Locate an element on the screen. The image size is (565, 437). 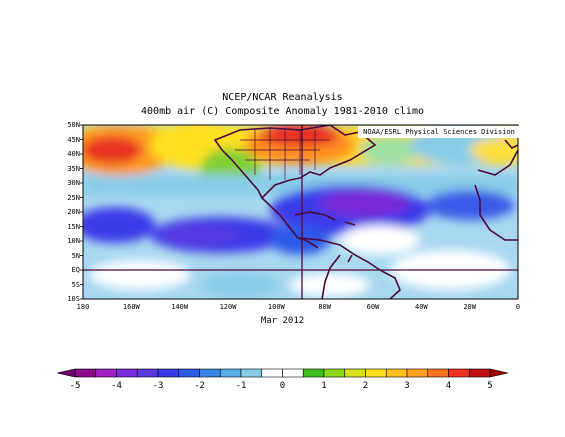
lat-label: 50N is located at coordinates (73, 125).